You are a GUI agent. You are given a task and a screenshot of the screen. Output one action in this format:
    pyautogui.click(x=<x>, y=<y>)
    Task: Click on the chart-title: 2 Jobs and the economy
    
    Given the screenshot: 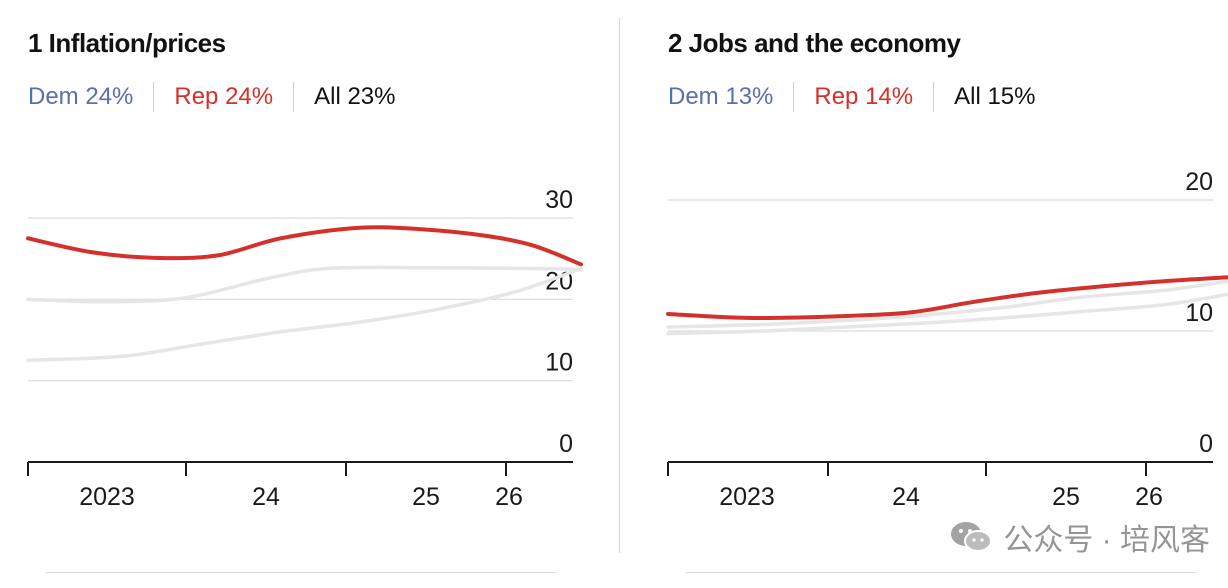 What is the action you would take?
    pyautogui.click(x=814, y=43)
    